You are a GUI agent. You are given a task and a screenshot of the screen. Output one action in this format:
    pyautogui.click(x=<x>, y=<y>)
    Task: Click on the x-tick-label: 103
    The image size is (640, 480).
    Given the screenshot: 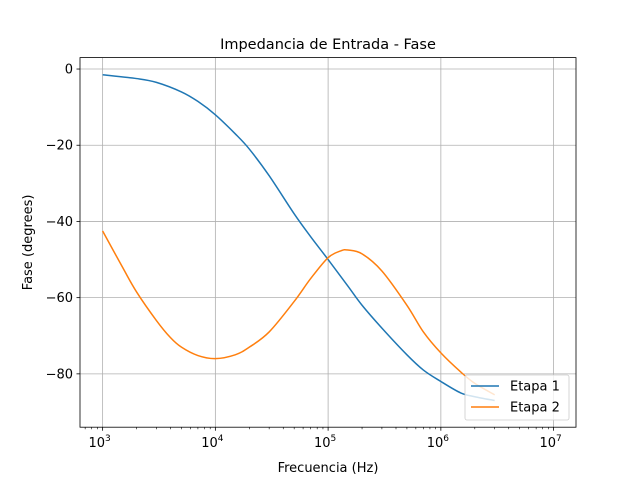 What is the action you would take?
    pyautogui.click(x=99, y=442)
    